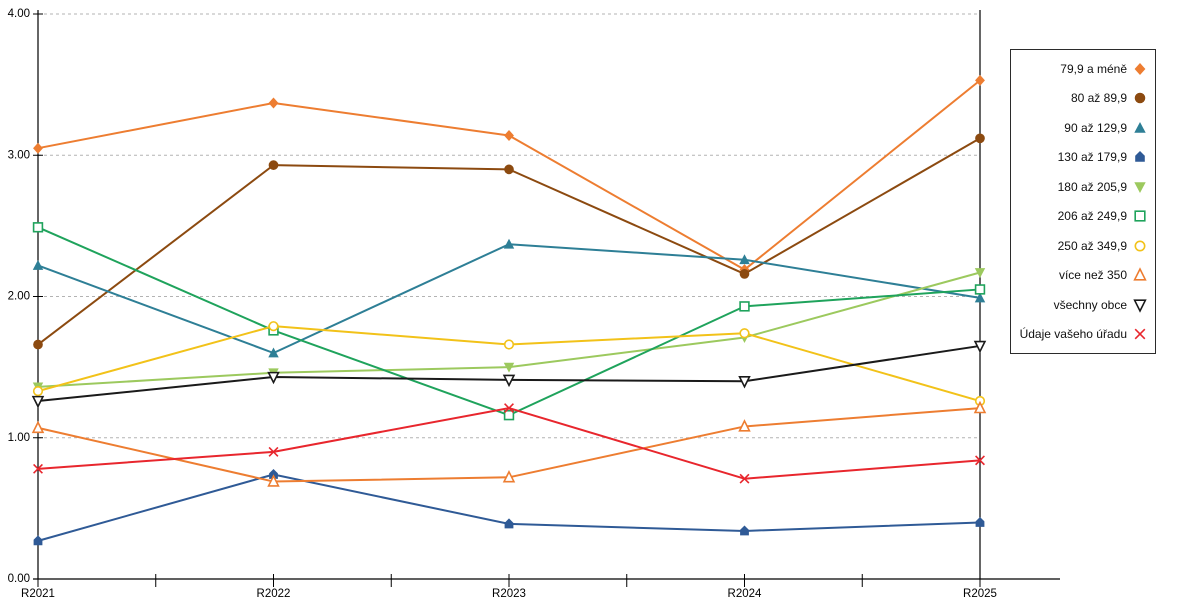 This screenshot has height=600, width=1200. I want to click on triangle-down-filled-legend-icon, so click(1140, 187).